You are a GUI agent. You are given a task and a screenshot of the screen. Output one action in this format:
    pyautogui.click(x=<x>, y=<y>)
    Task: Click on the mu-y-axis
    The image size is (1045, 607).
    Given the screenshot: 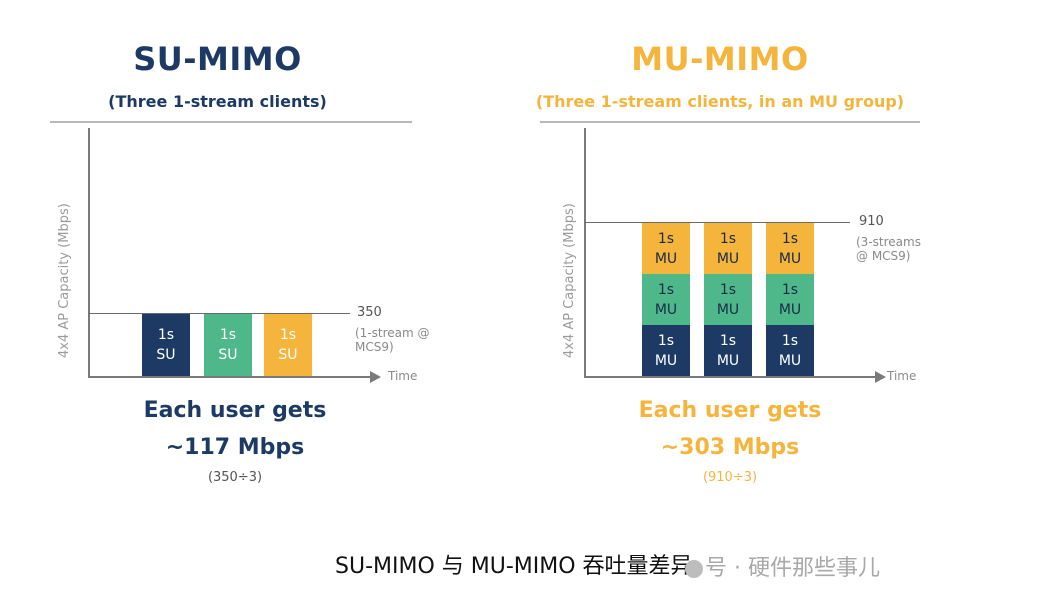 What is the action you would take?
    pyautogui.click(x=585, y=253)
    